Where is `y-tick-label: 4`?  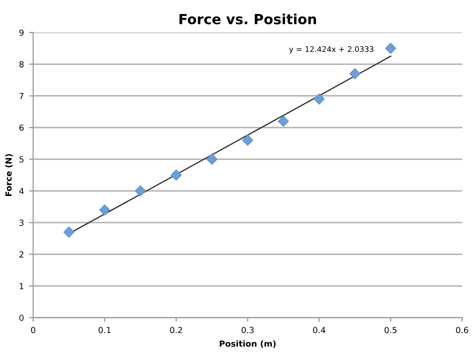 y-tick-label: 4 is located at coordinates (21, 191).